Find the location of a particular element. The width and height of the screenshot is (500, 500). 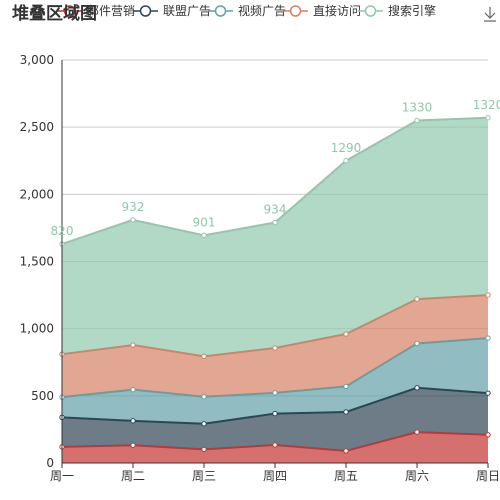

chart-title: 堆叠区域图 is located at coordinates (54, 13).